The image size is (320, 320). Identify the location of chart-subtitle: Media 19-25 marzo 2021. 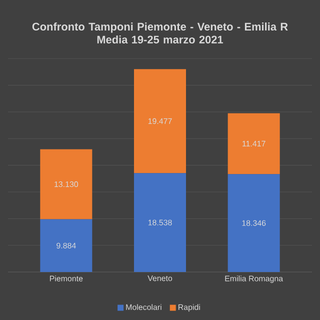
(160, 39).